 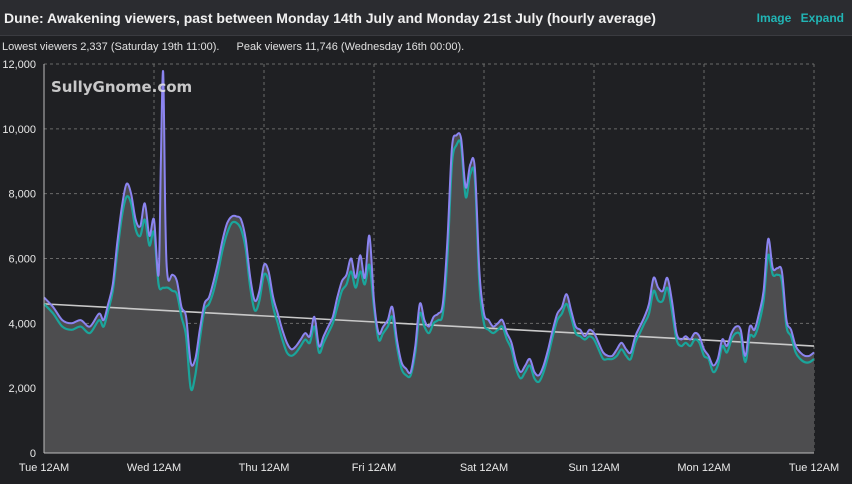 What do you see at coordinates (484, 468) in the screenshot?
I see `x-tick-label: Sat 12AM` at bounding box center [484, 468].